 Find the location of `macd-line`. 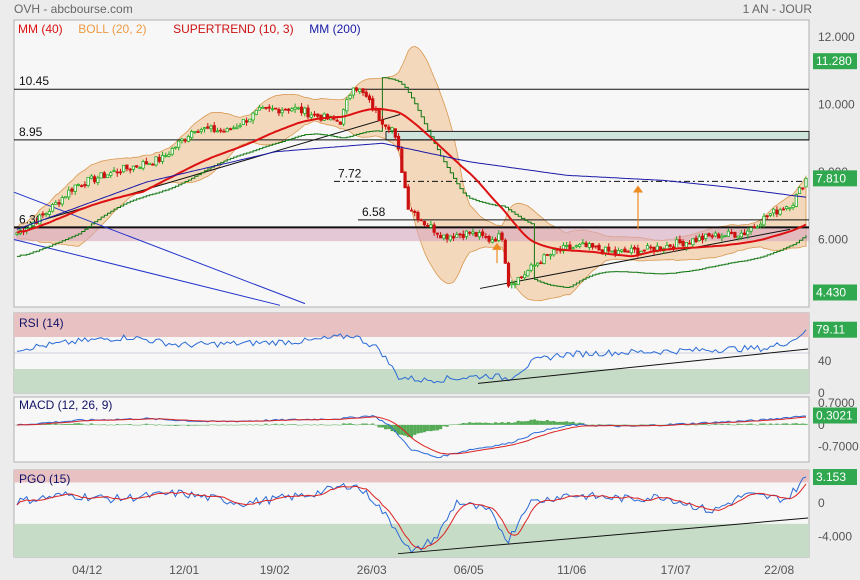

macd-line is located at coordinates (411, 436).